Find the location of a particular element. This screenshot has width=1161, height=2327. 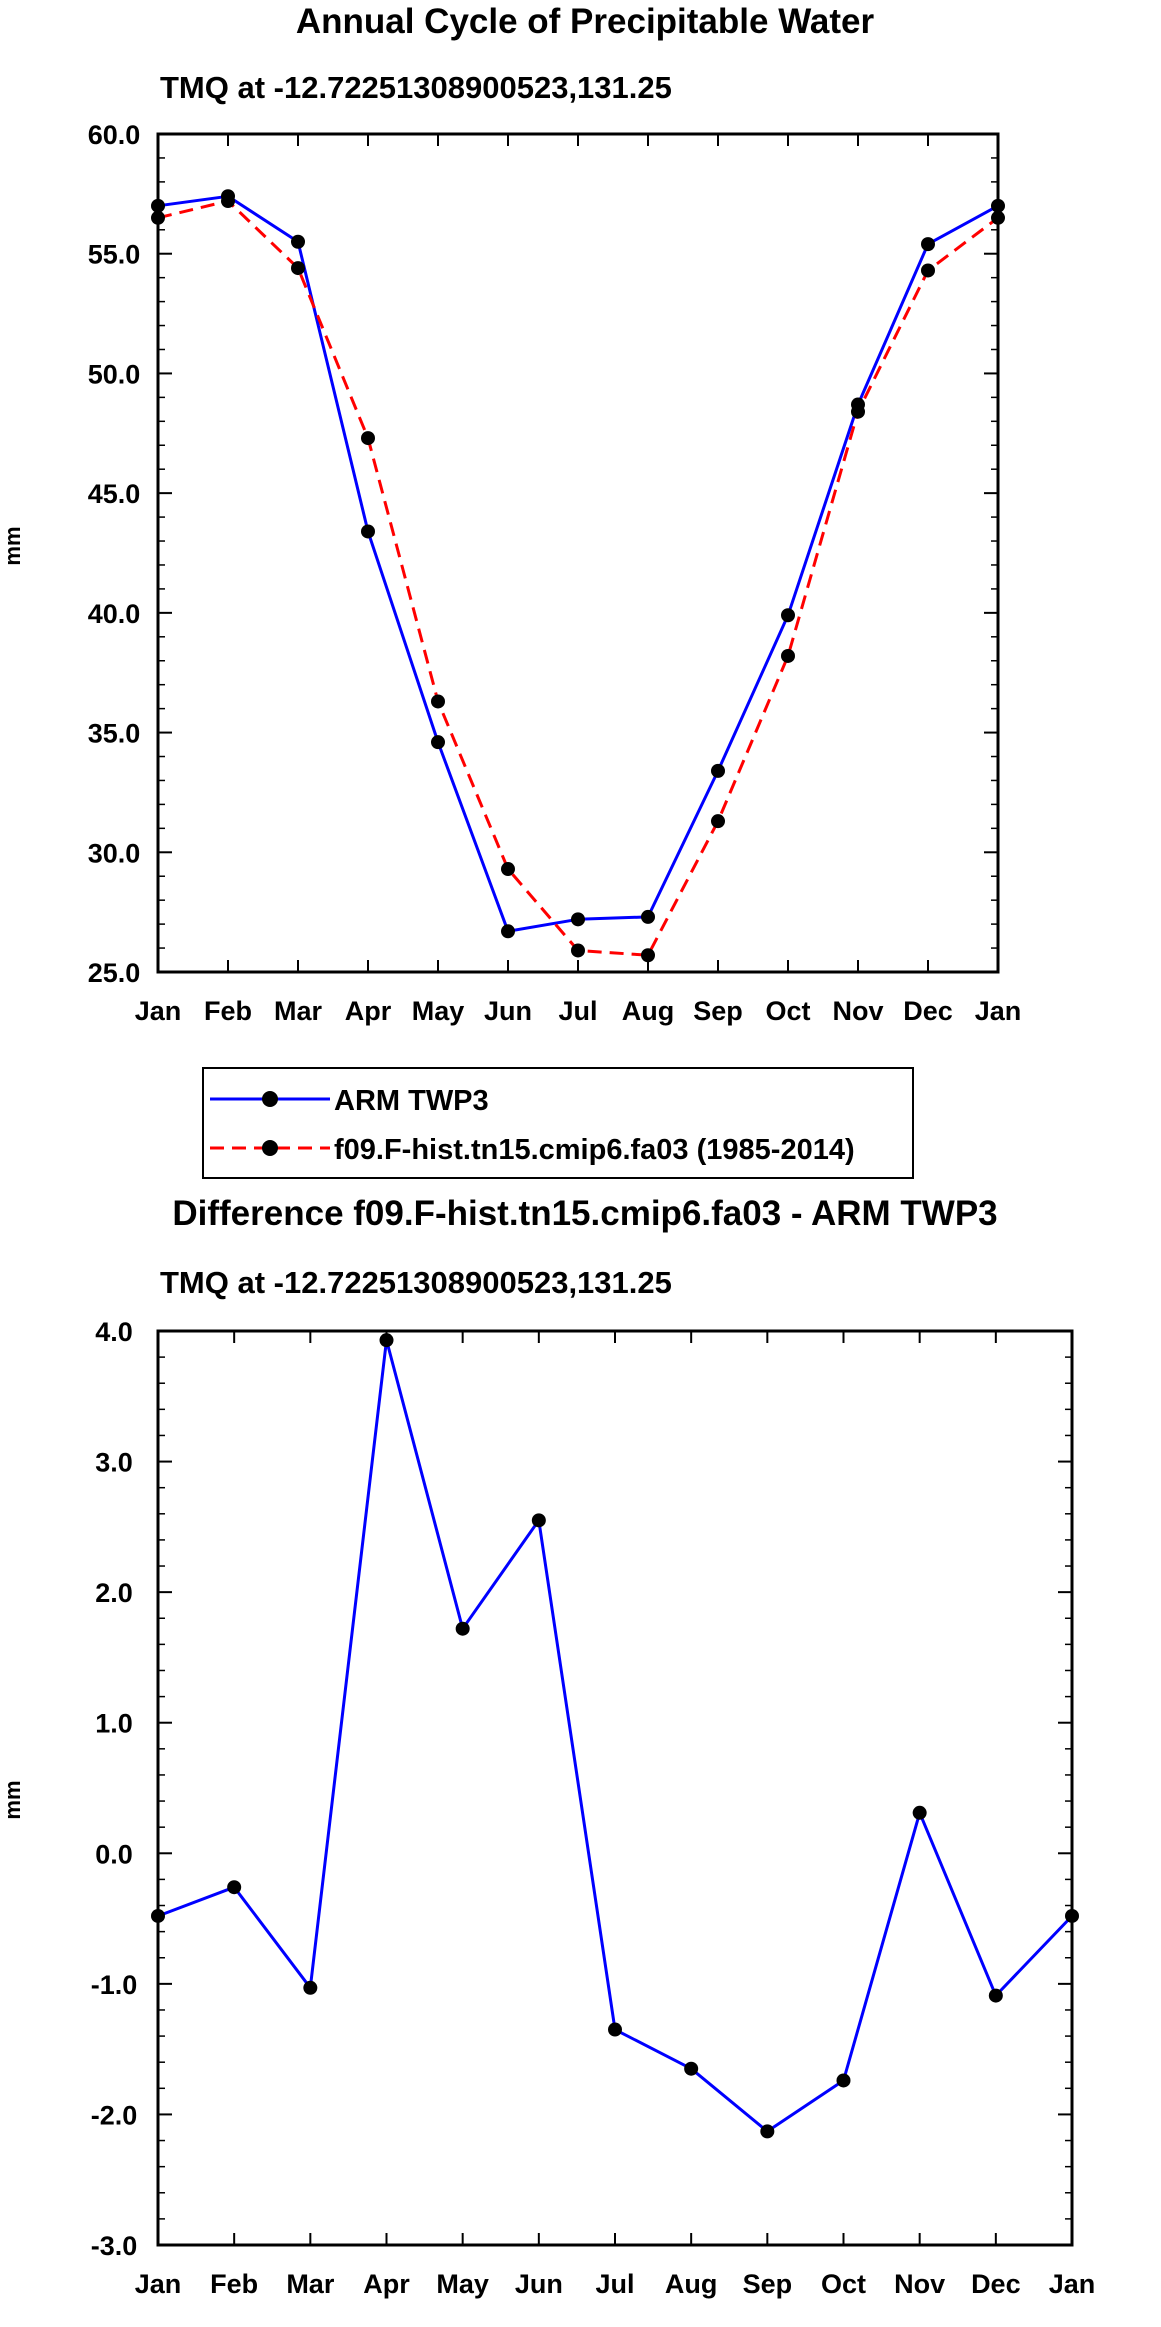

chart1-ytick-label: 30.0 is located at coordinates (114, 853).